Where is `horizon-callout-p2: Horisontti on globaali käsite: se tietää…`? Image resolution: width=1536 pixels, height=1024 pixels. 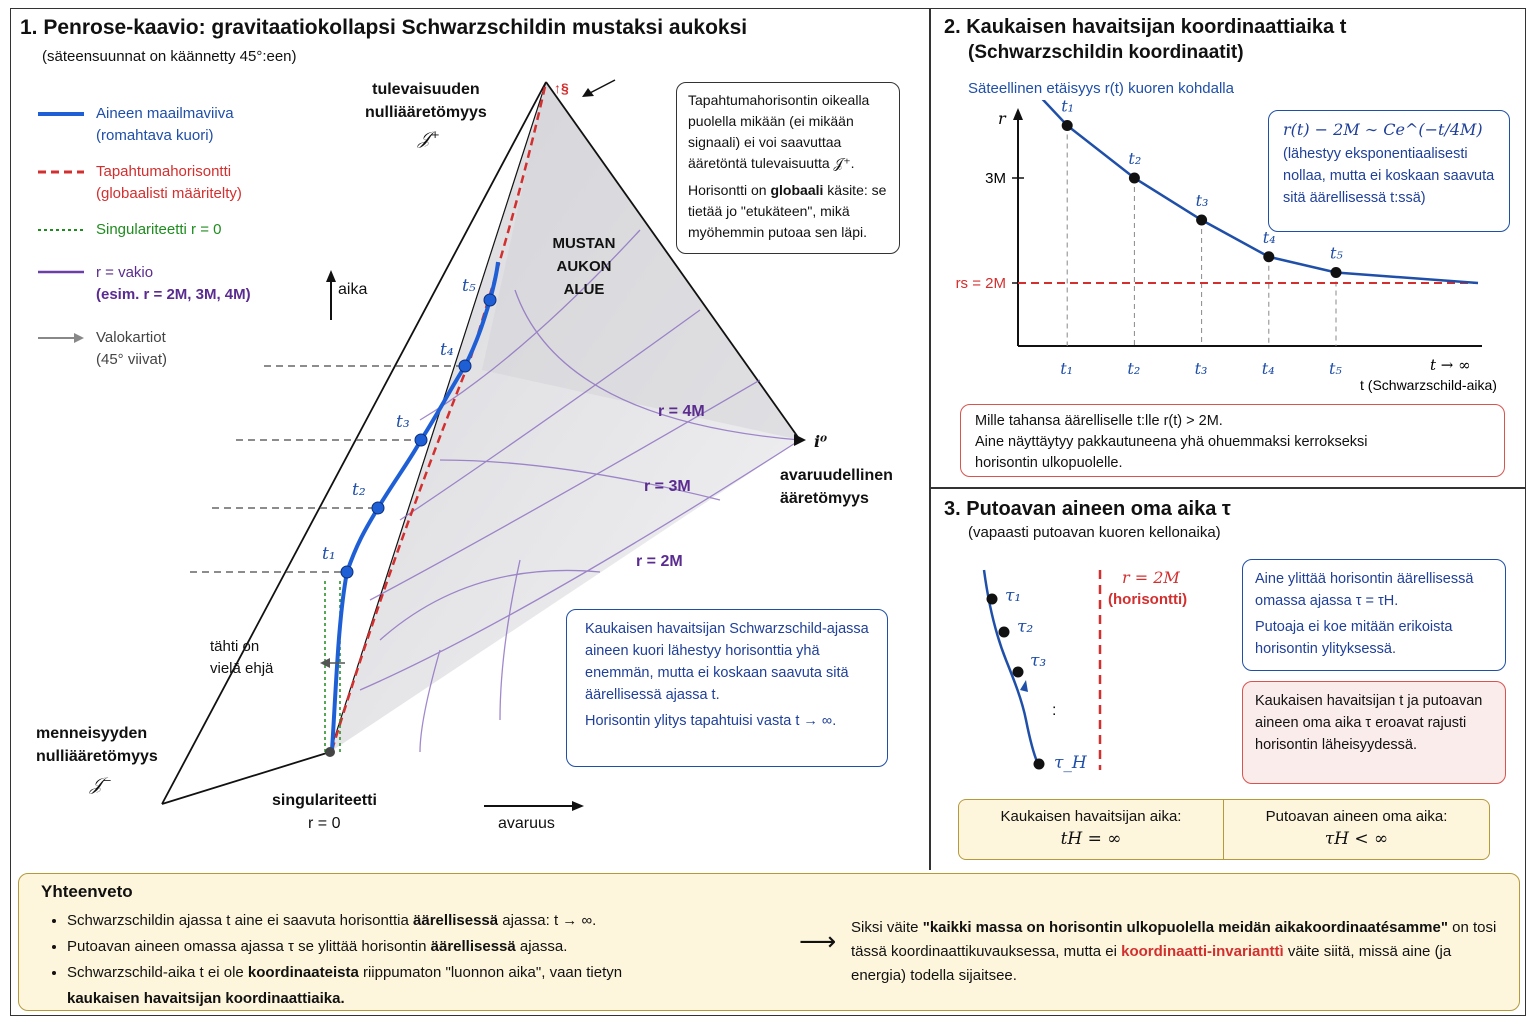 horizon-callout-p2: Horisontti on globaali käsite: se tietää… is located at coordinates (787, 211).